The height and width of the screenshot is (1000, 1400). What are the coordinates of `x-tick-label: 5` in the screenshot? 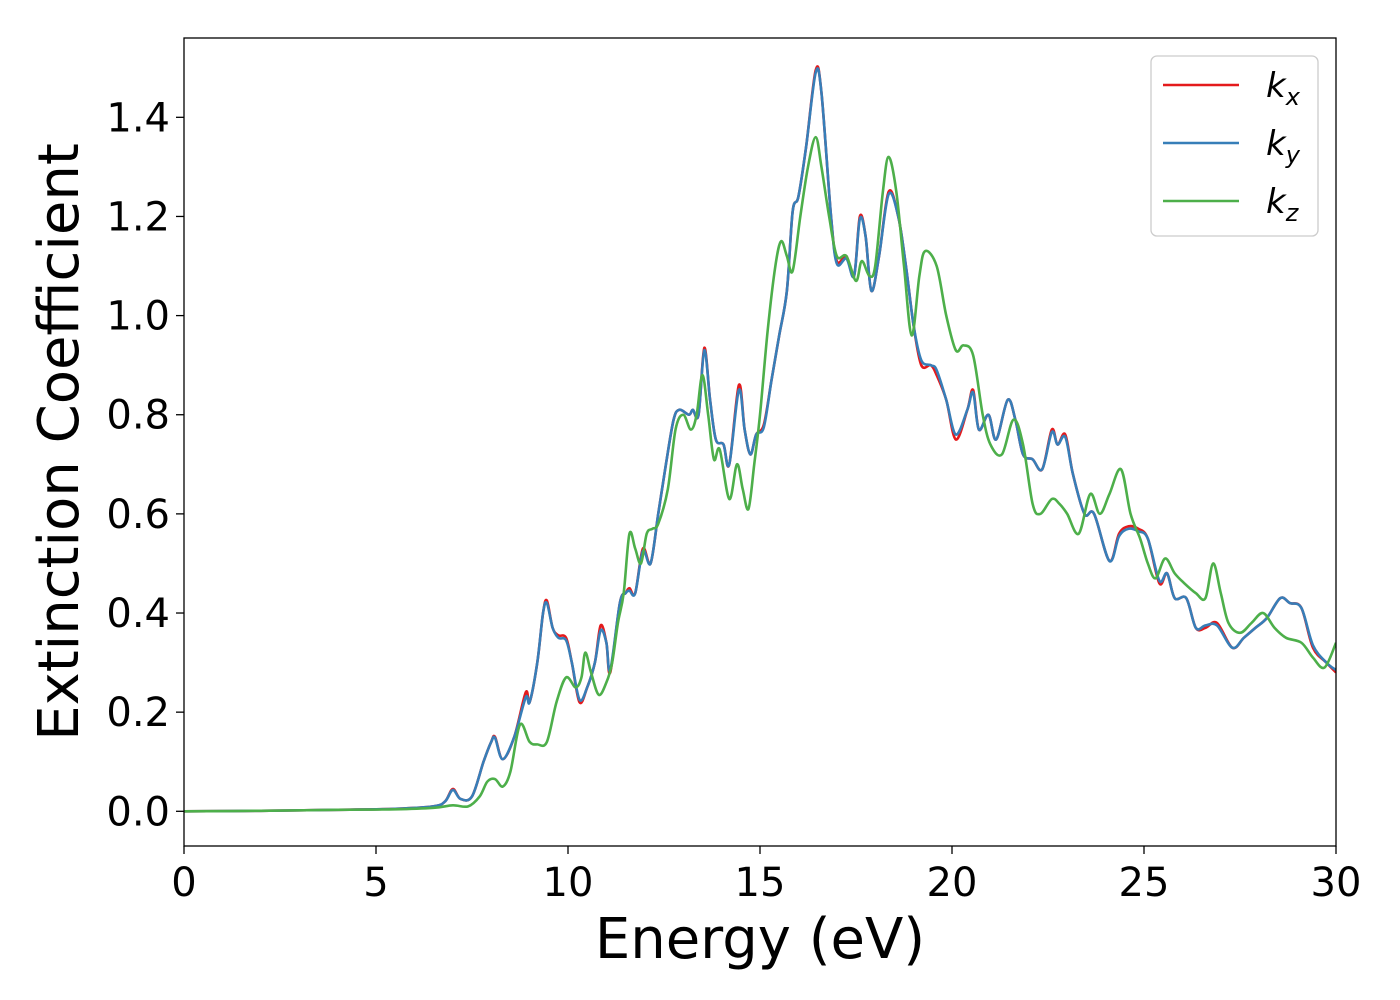 It's located at (375, 883).